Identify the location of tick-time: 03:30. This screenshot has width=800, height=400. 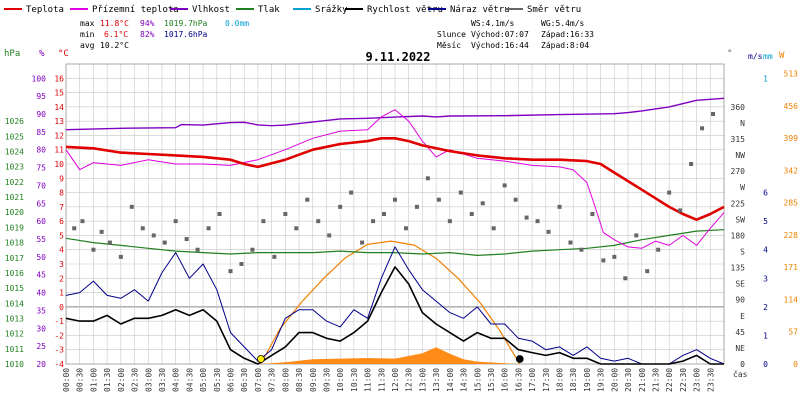
(162, 380).